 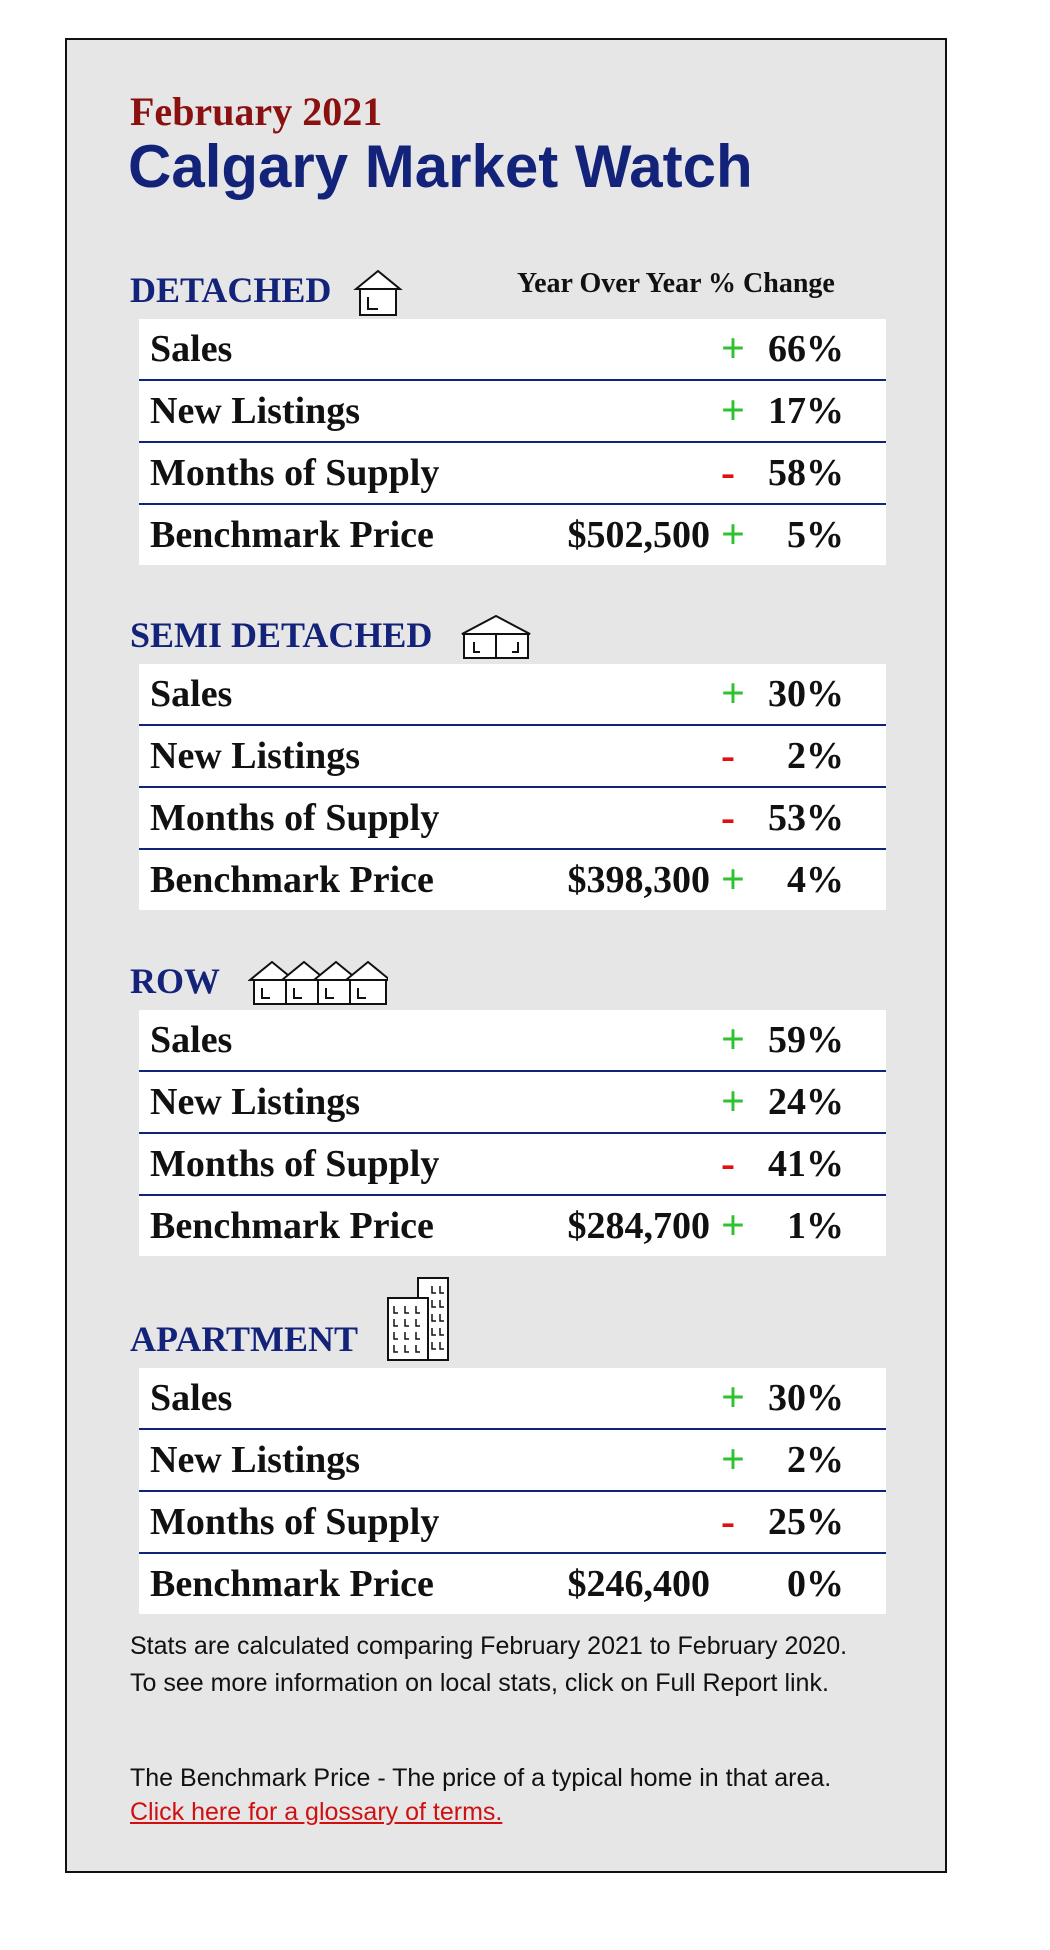 I want to click on change-value: 24%, so click(x=806, y=1102).